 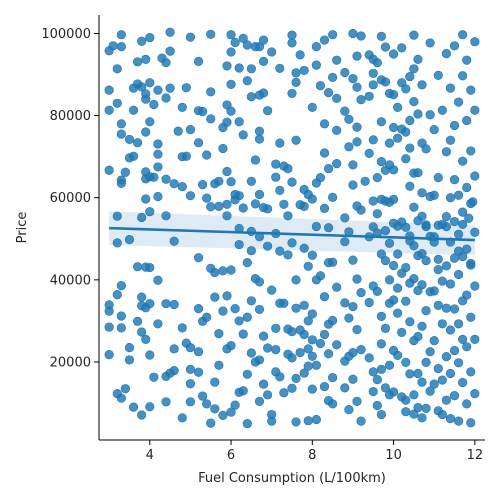 I want to click on y-axis-label: Price, so click(x=22, y=228).